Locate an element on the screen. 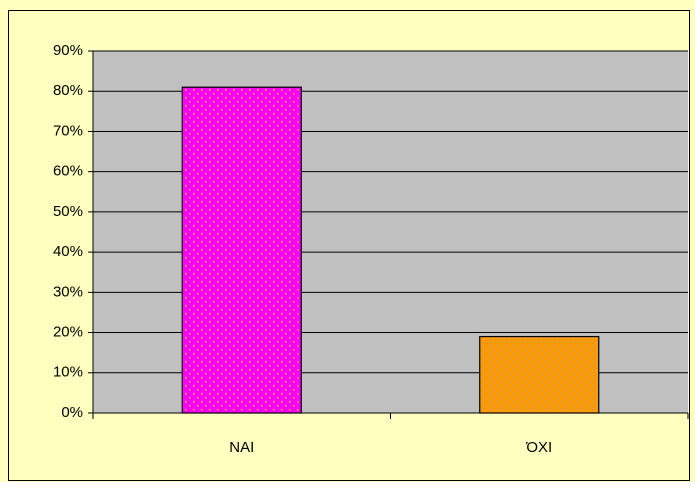 The width and height of the screenshot is (695, 487). y-tick-label: 90% is located at coordinates (68, 50).